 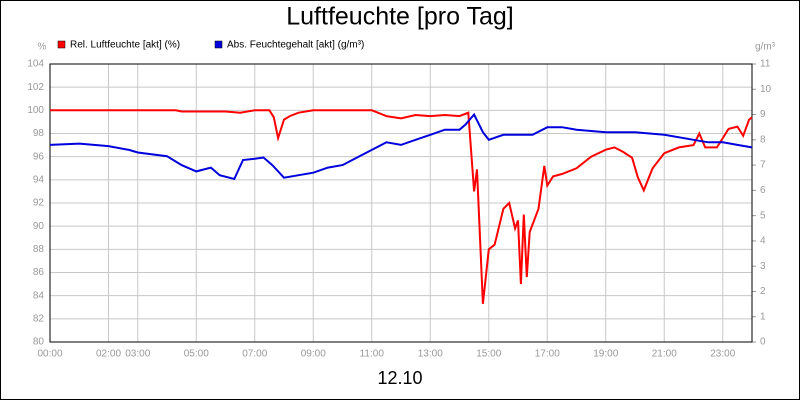 What do you see at coordinates (254, 354) in the screenshot?
I see `x-tick-label: 07:00` at bounding box center [254, 354].